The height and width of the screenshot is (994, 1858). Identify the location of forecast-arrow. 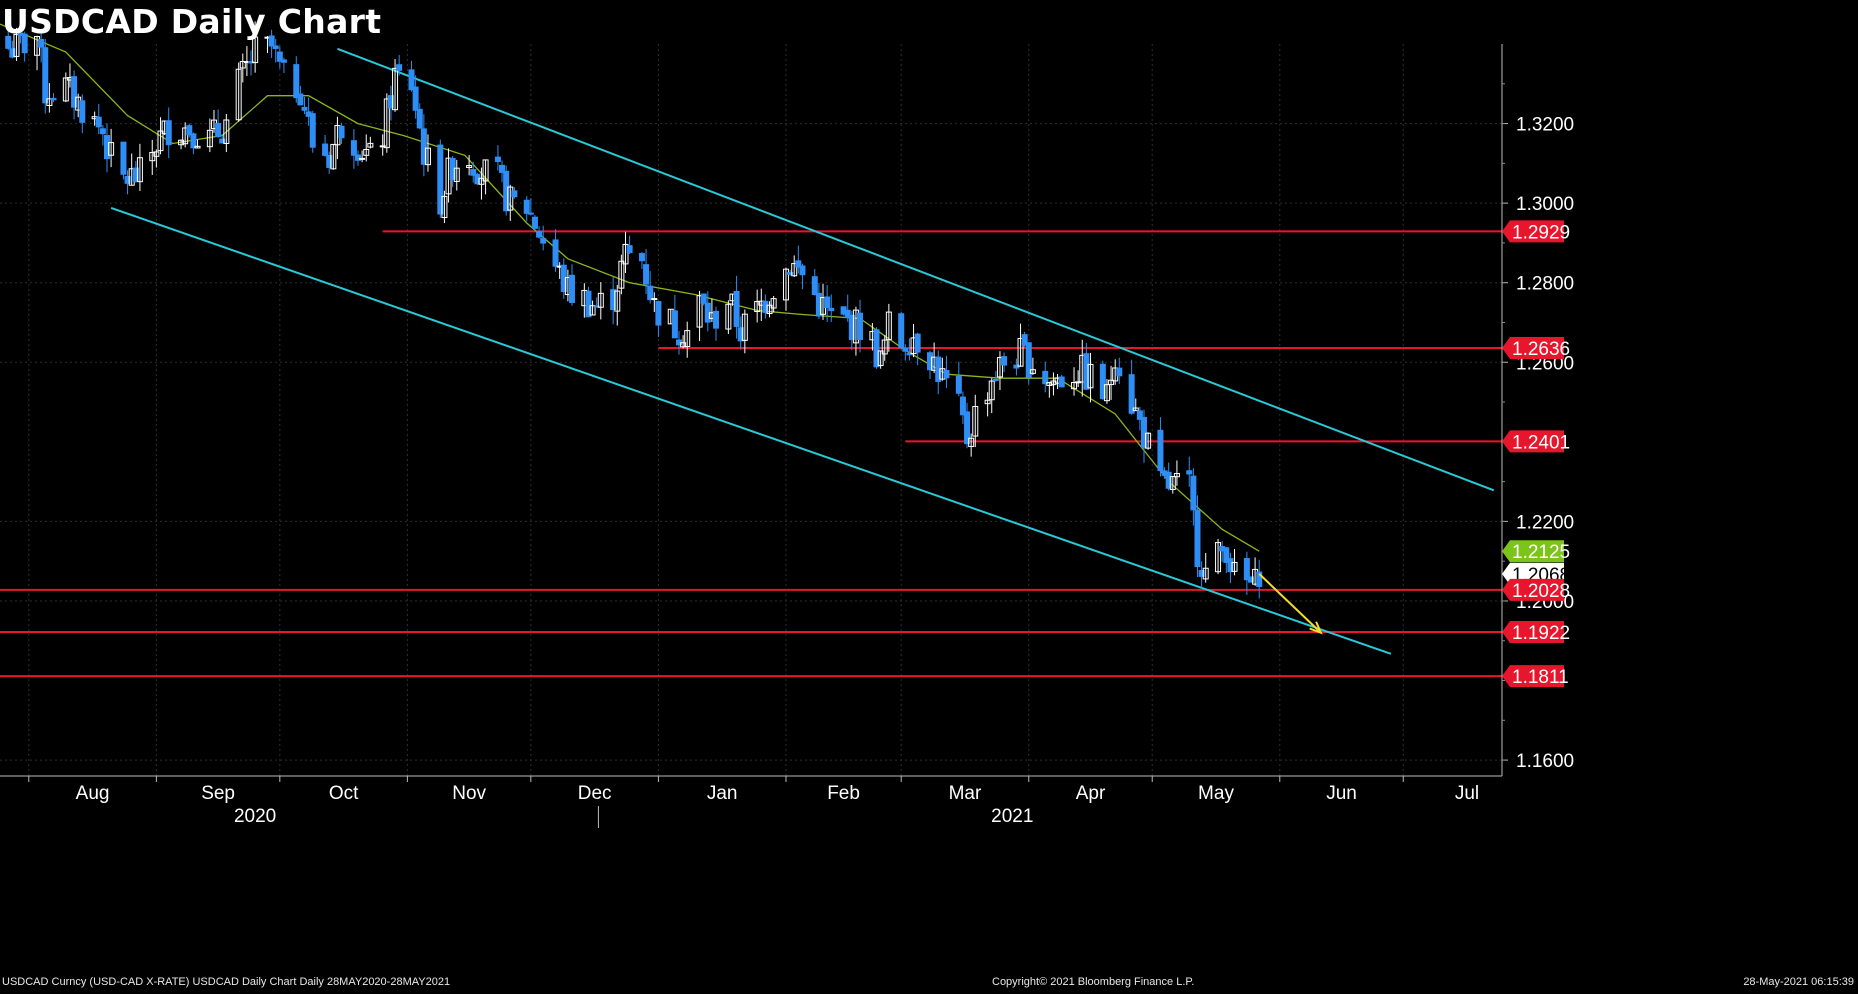
(1290, 604).